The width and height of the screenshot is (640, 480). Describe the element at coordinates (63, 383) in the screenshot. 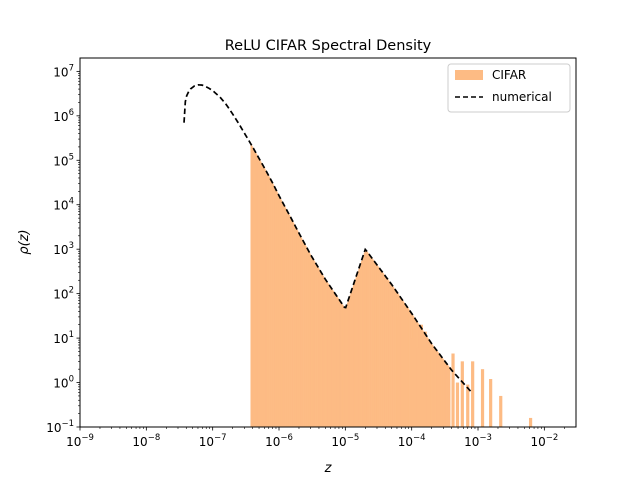

I see `y-tick-label: 10⁰` at that location.